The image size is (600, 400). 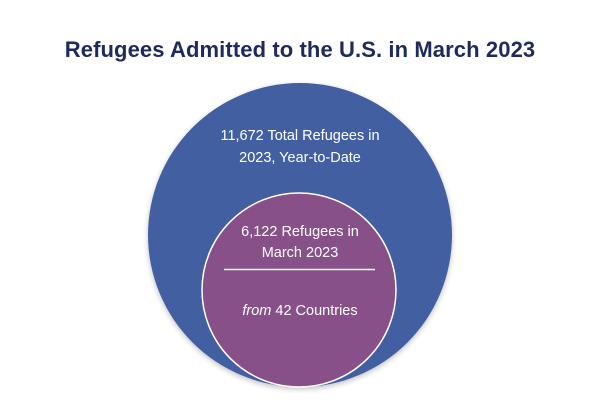 I want to click on inner-circle-line-1: 6,122 Refugees in, so click(x=300, y=232).